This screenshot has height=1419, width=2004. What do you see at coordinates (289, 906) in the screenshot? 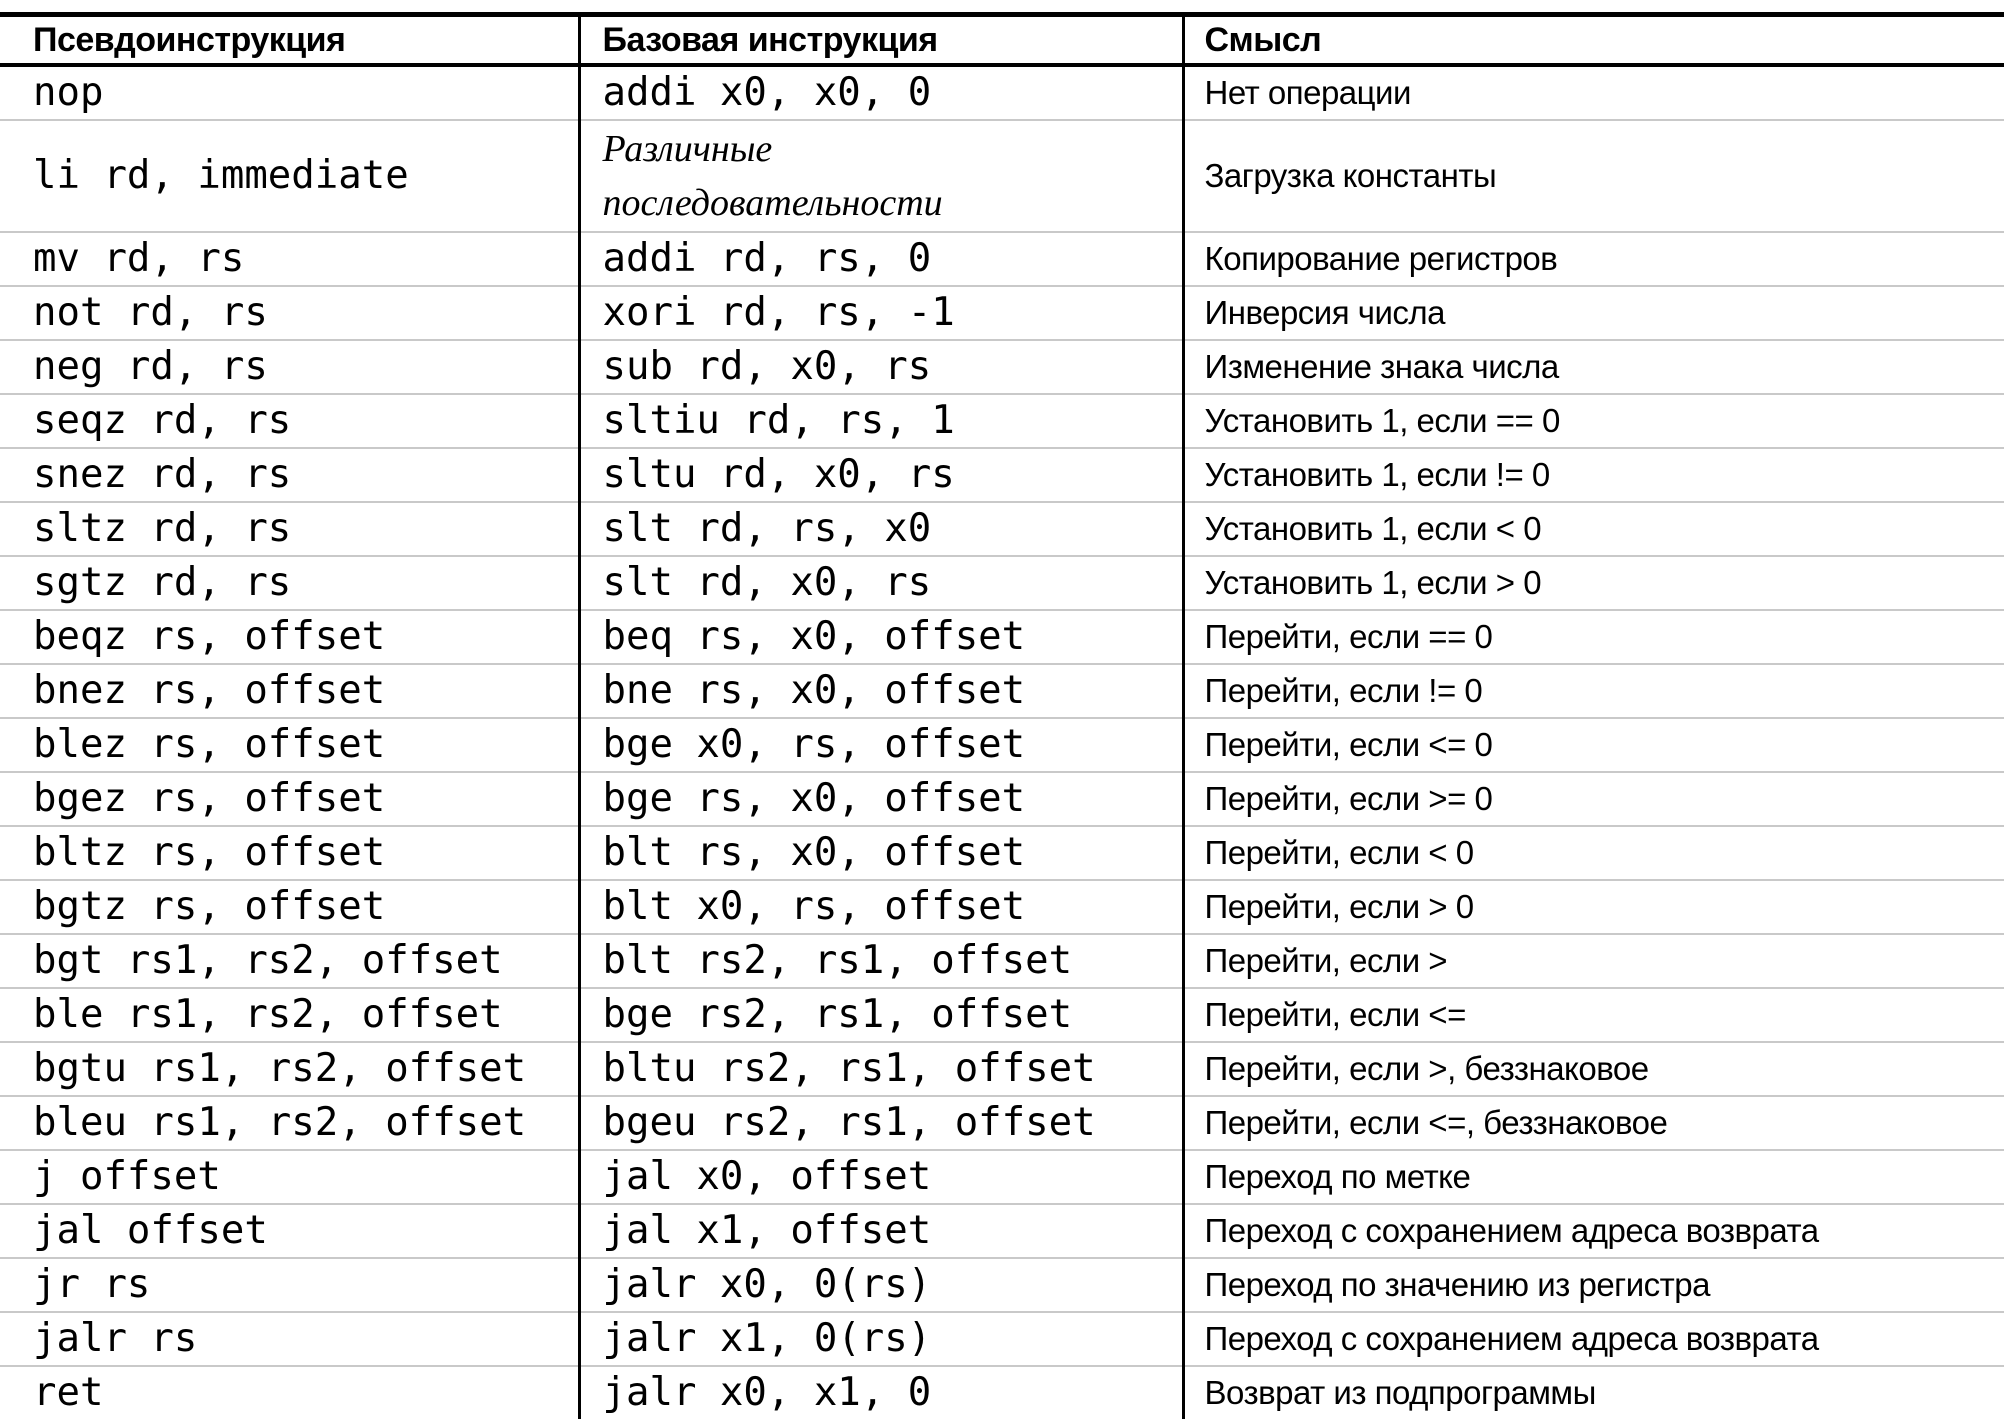
I see `pseudoinstruction-cell: bgtz rs, offset` at bounding box center [289, 906].